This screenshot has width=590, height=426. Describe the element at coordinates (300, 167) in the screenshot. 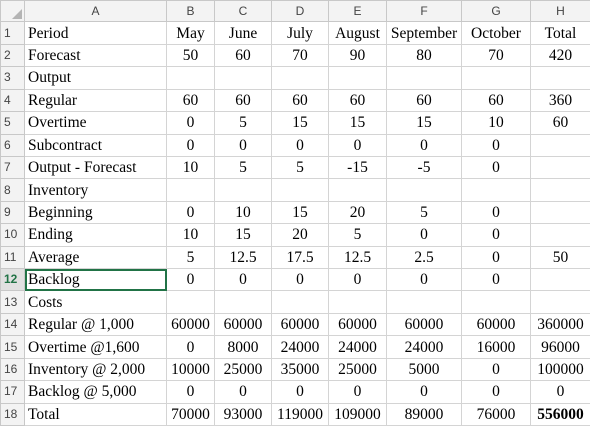

I see `cell-d7: 5` at that location.